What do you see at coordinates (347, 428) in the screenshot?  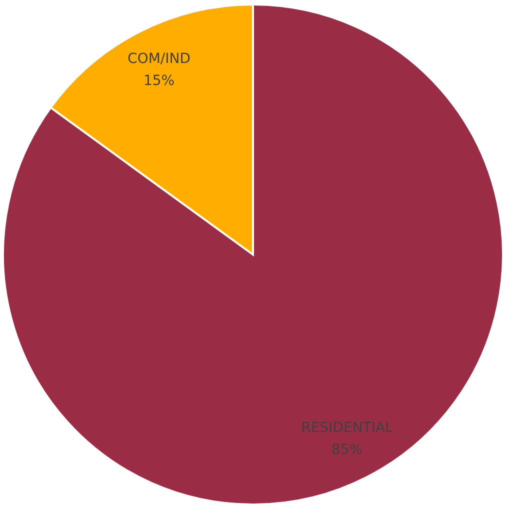 I see `slice-label: RESIDENTIAL` at bounding box center [347, 428].